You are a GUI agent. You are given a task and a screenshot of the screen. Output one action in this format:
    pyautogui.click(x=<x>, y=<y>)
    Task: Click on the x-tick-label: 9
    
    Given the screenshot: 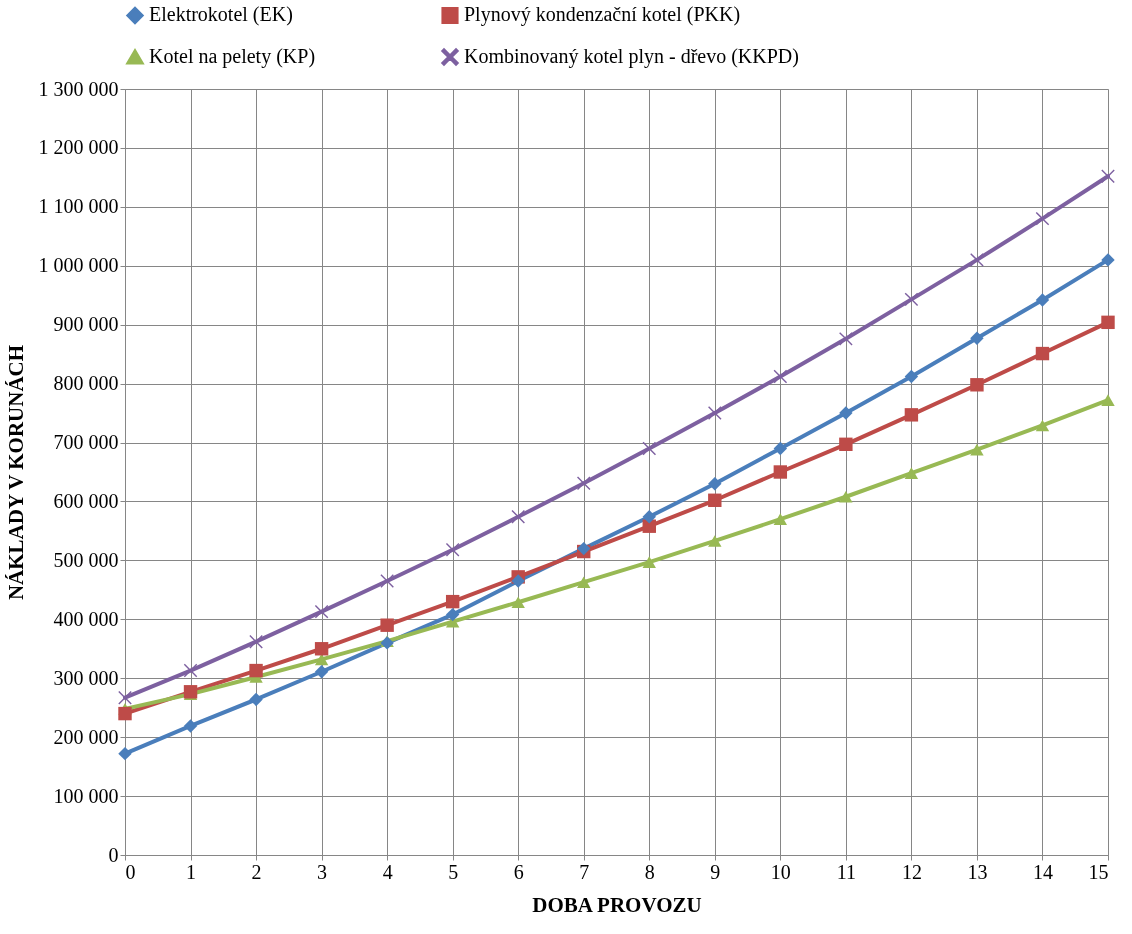 What is the action you would take?
    pyautogui.click(x=715, y=871)
    